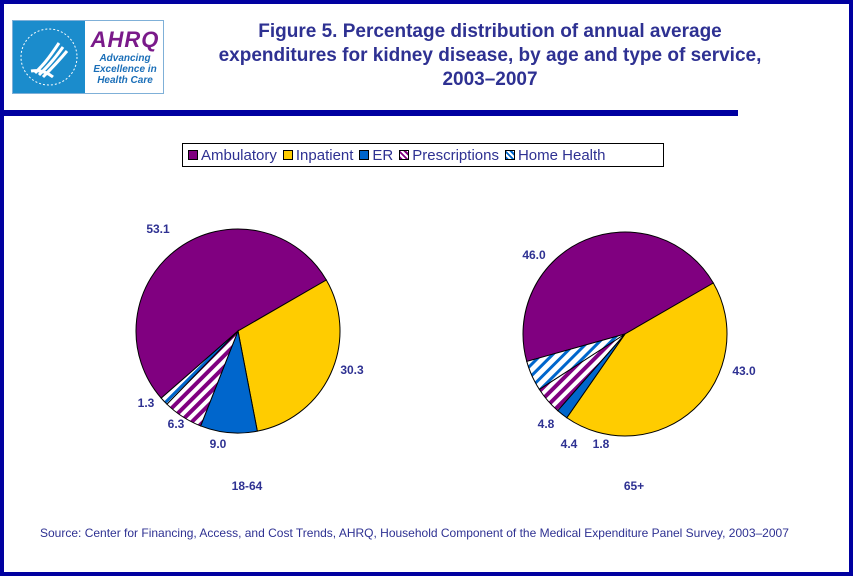  What do you see at coordinates (601, 444) in the screenshot?
I see `data-label-er: 1.8` at bounding box center [601, 444].